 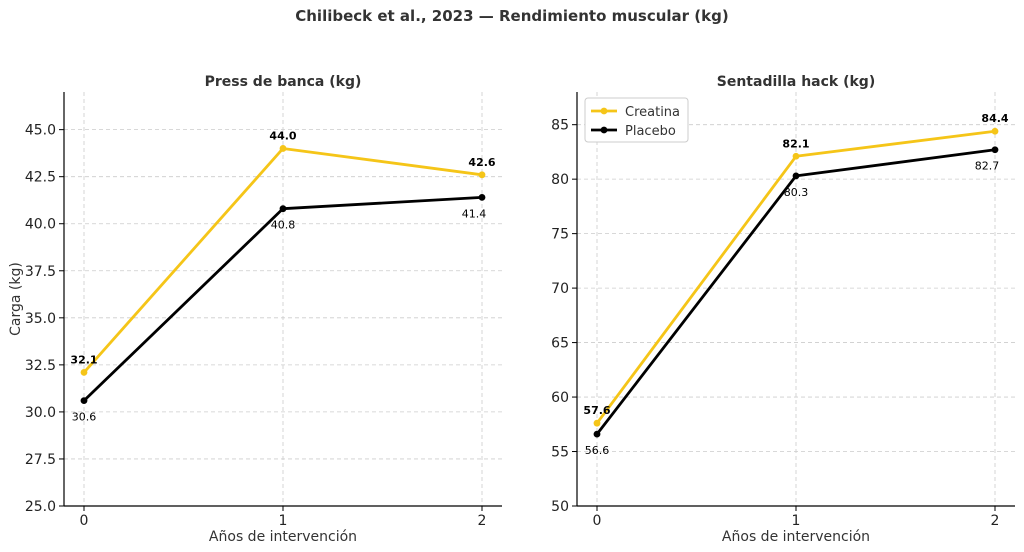 What do you see at coordinates (560, 180) in the screenshot?
I see `y-tick-label: 80` at bounding box center [560, 180].